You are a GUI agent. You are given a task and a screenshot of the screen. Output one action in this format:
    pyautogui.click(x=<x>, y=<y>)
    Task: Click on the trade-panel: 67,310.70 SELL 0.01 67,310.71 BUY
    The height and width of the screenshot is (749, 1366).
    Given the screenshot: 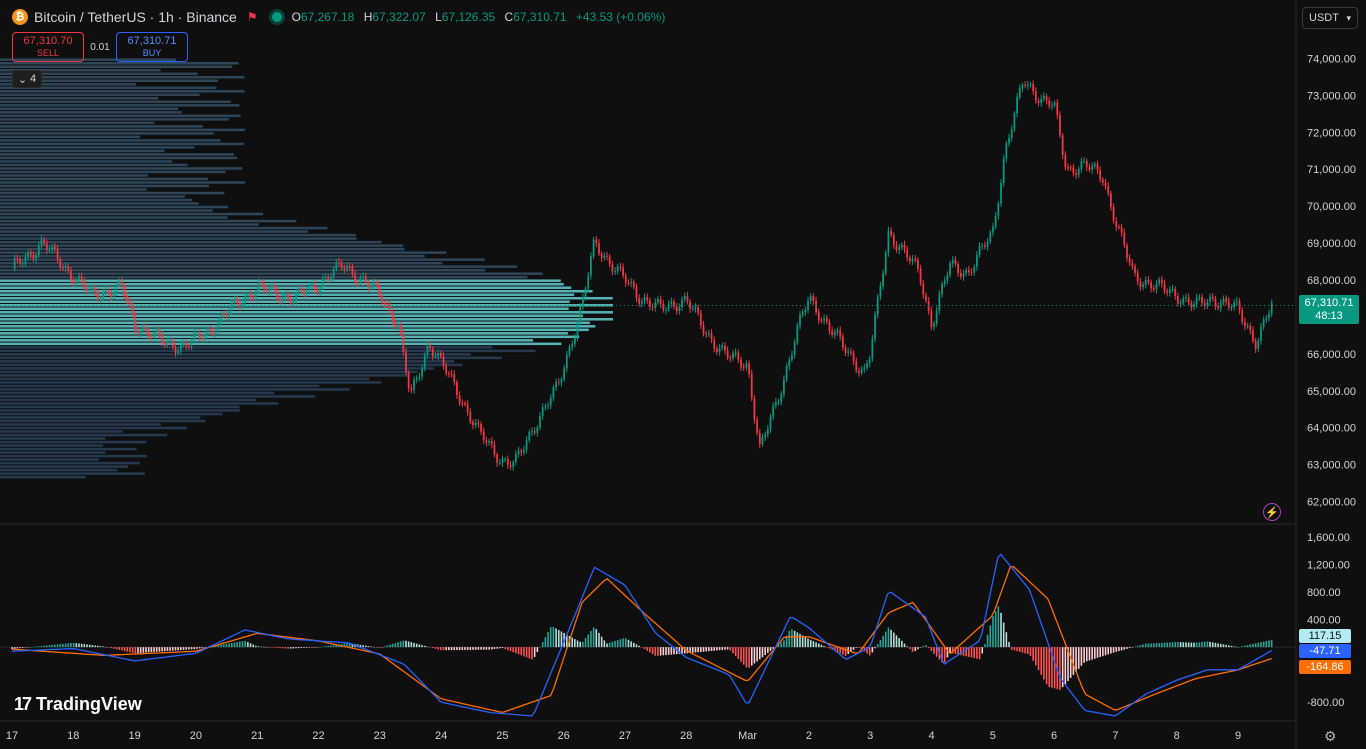 What is the action you would take?
    pyautogui.click(x=100, y=47)
    